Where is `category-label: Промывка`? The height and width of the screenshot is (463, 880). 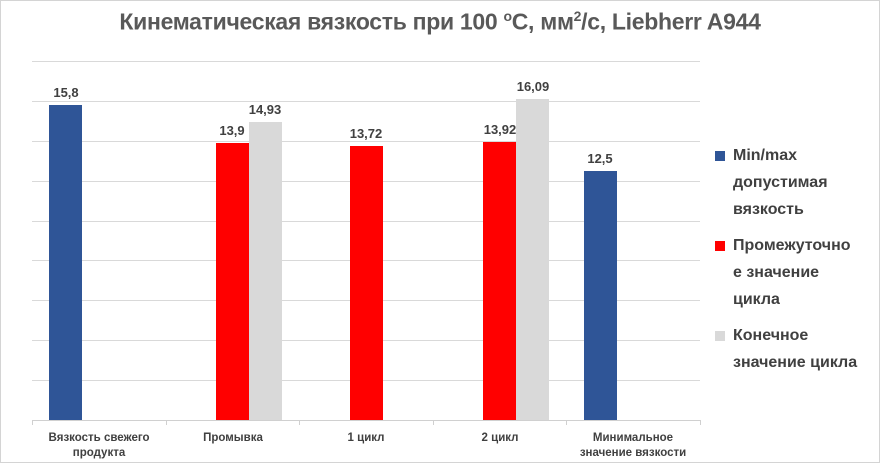 category-label: Промывка is located at coordinates (233, 438).